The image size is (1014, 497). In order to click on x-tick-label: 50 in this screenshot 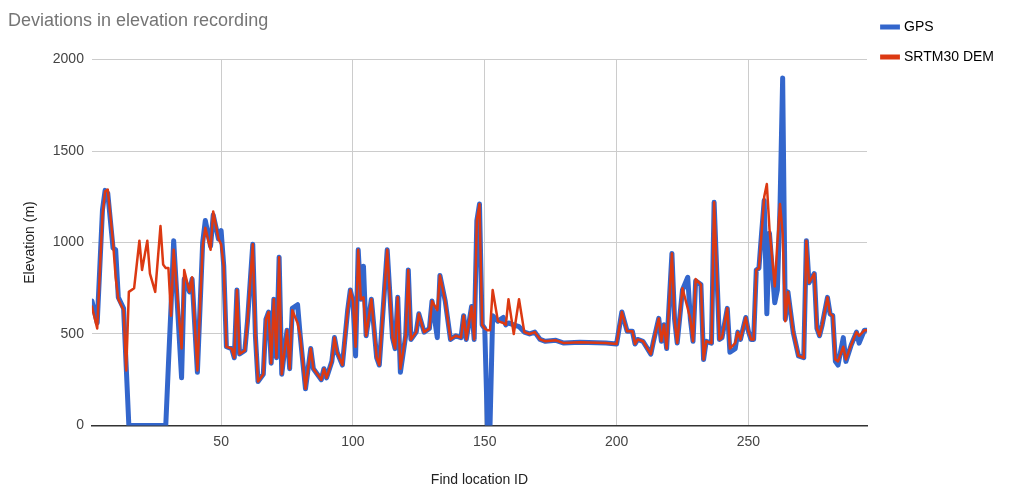, I will do `click(221, 440)`.